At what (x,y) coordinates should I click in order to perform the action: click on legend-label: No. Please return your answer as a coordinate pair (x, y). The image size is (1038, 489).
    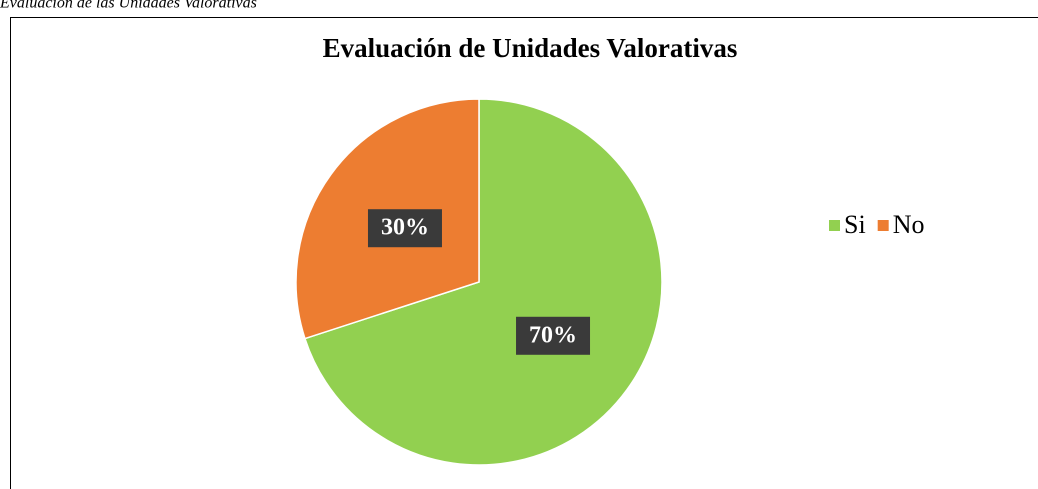
    Looking at the image, I should click on (909, 224).